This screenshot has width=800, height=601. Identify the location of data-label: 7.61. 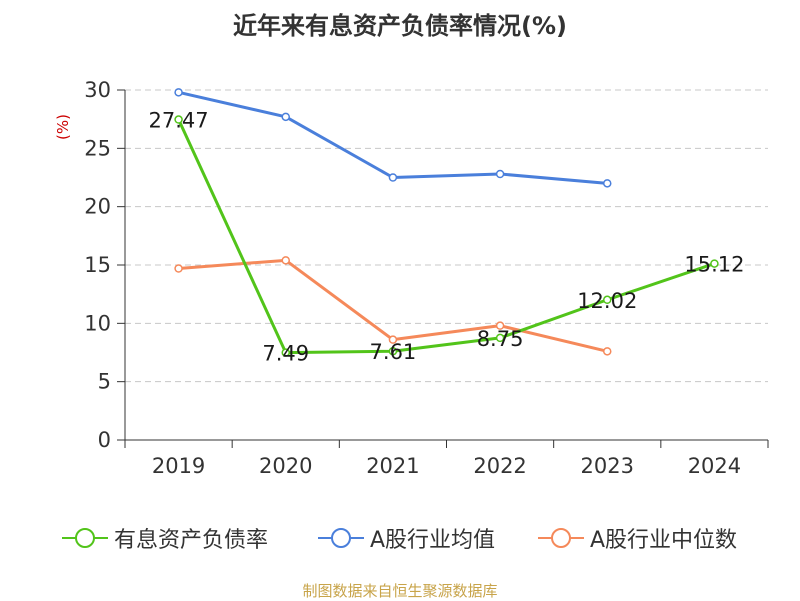
(393, 352).